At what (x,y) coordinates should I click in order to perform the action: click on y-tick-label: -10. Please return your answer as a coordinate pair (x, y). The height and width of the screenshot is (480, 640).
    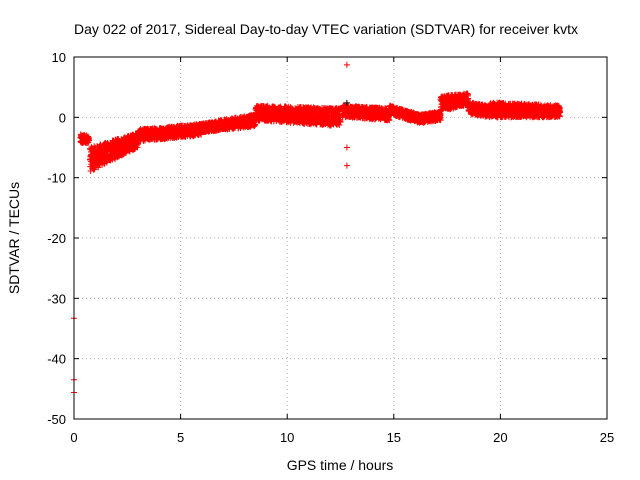
    Looking at the image, I should click on (56, 178).